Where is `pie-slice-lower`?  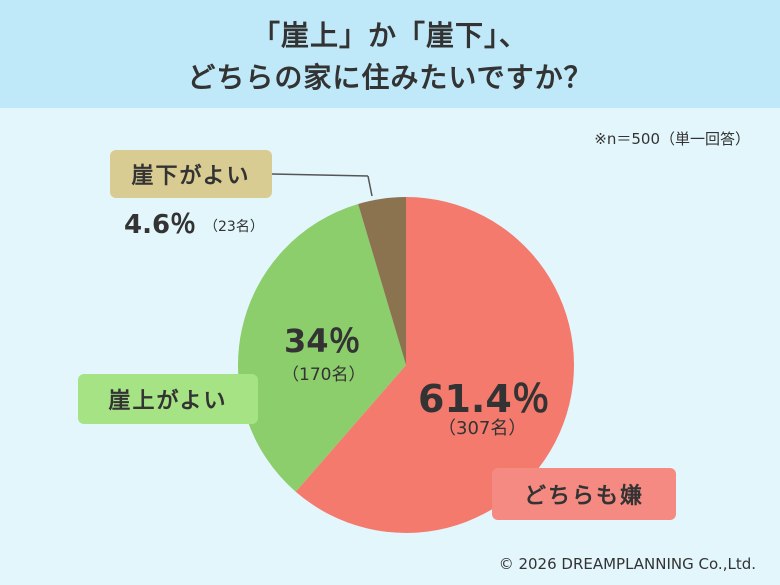
pie-slice-lower is located at coordinates (382, 281).